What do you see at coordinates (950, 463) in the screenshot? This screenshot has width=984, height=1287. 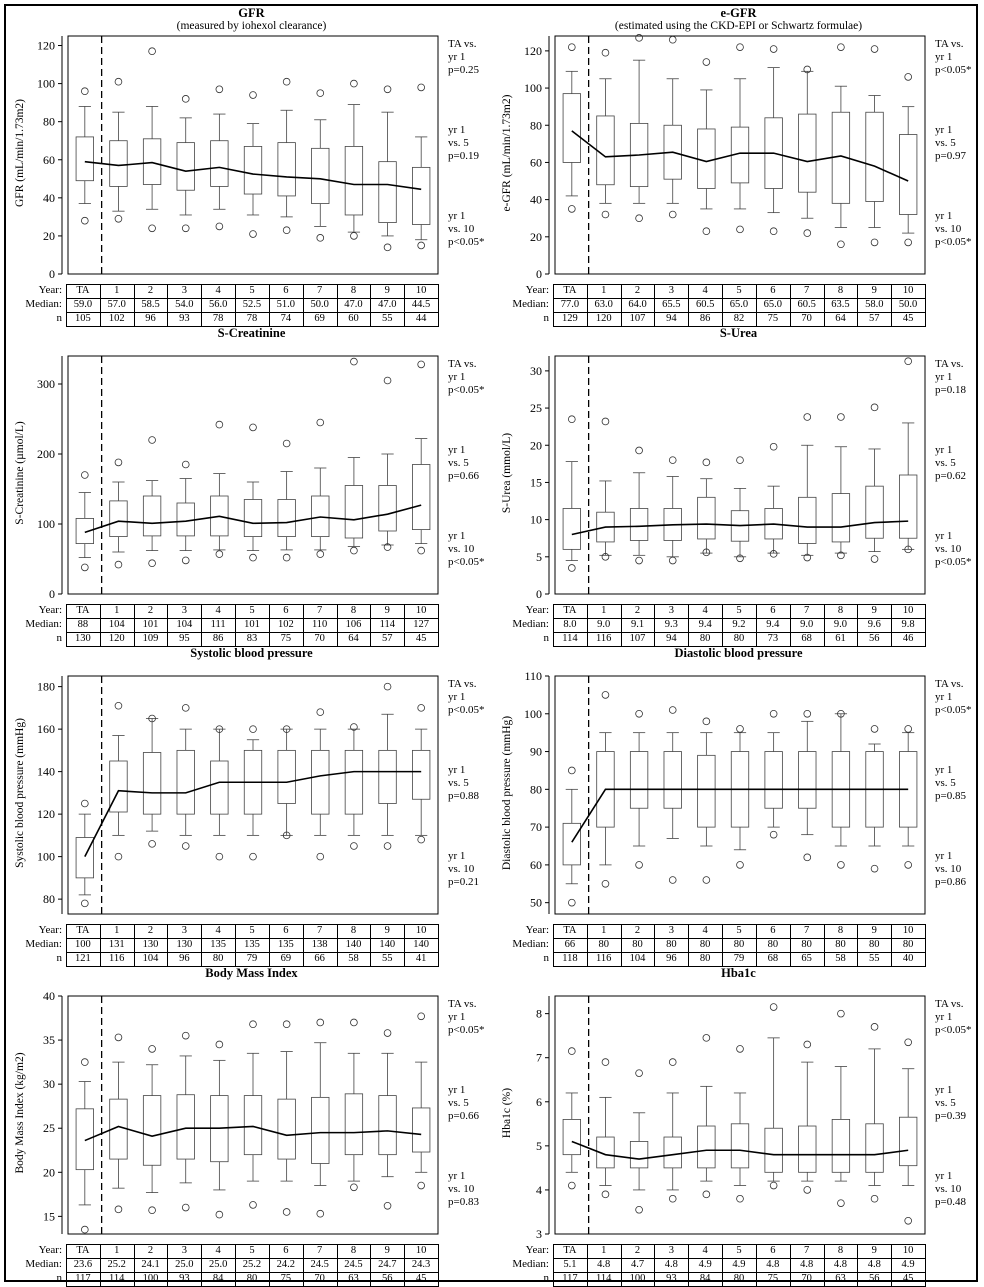 I see `p-value-annotation: yr 1 vs. 5 p=0.62` at bounding box center [950, 463].